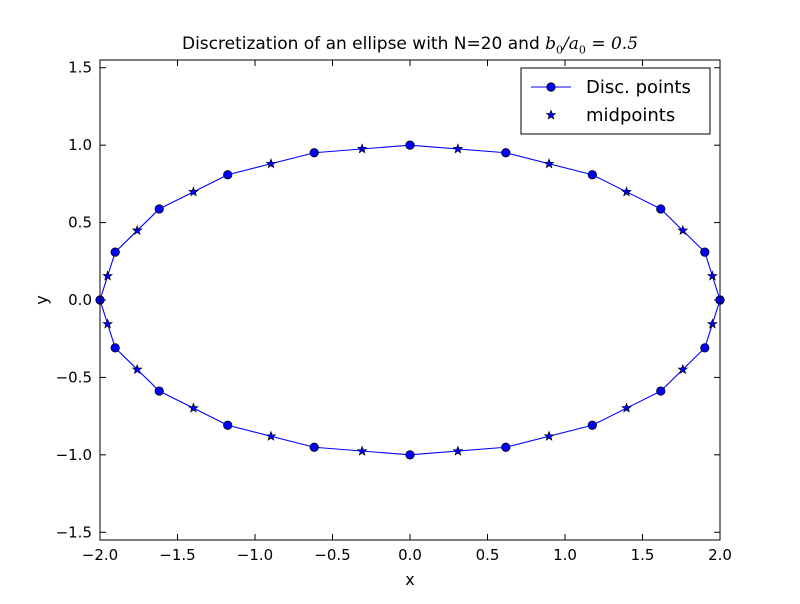 The height and width of the screenshot is (604, 800). Describe the element at coordinates (80, 145) in the screenshot. I see `y-tick-label: 1.0` at that location.